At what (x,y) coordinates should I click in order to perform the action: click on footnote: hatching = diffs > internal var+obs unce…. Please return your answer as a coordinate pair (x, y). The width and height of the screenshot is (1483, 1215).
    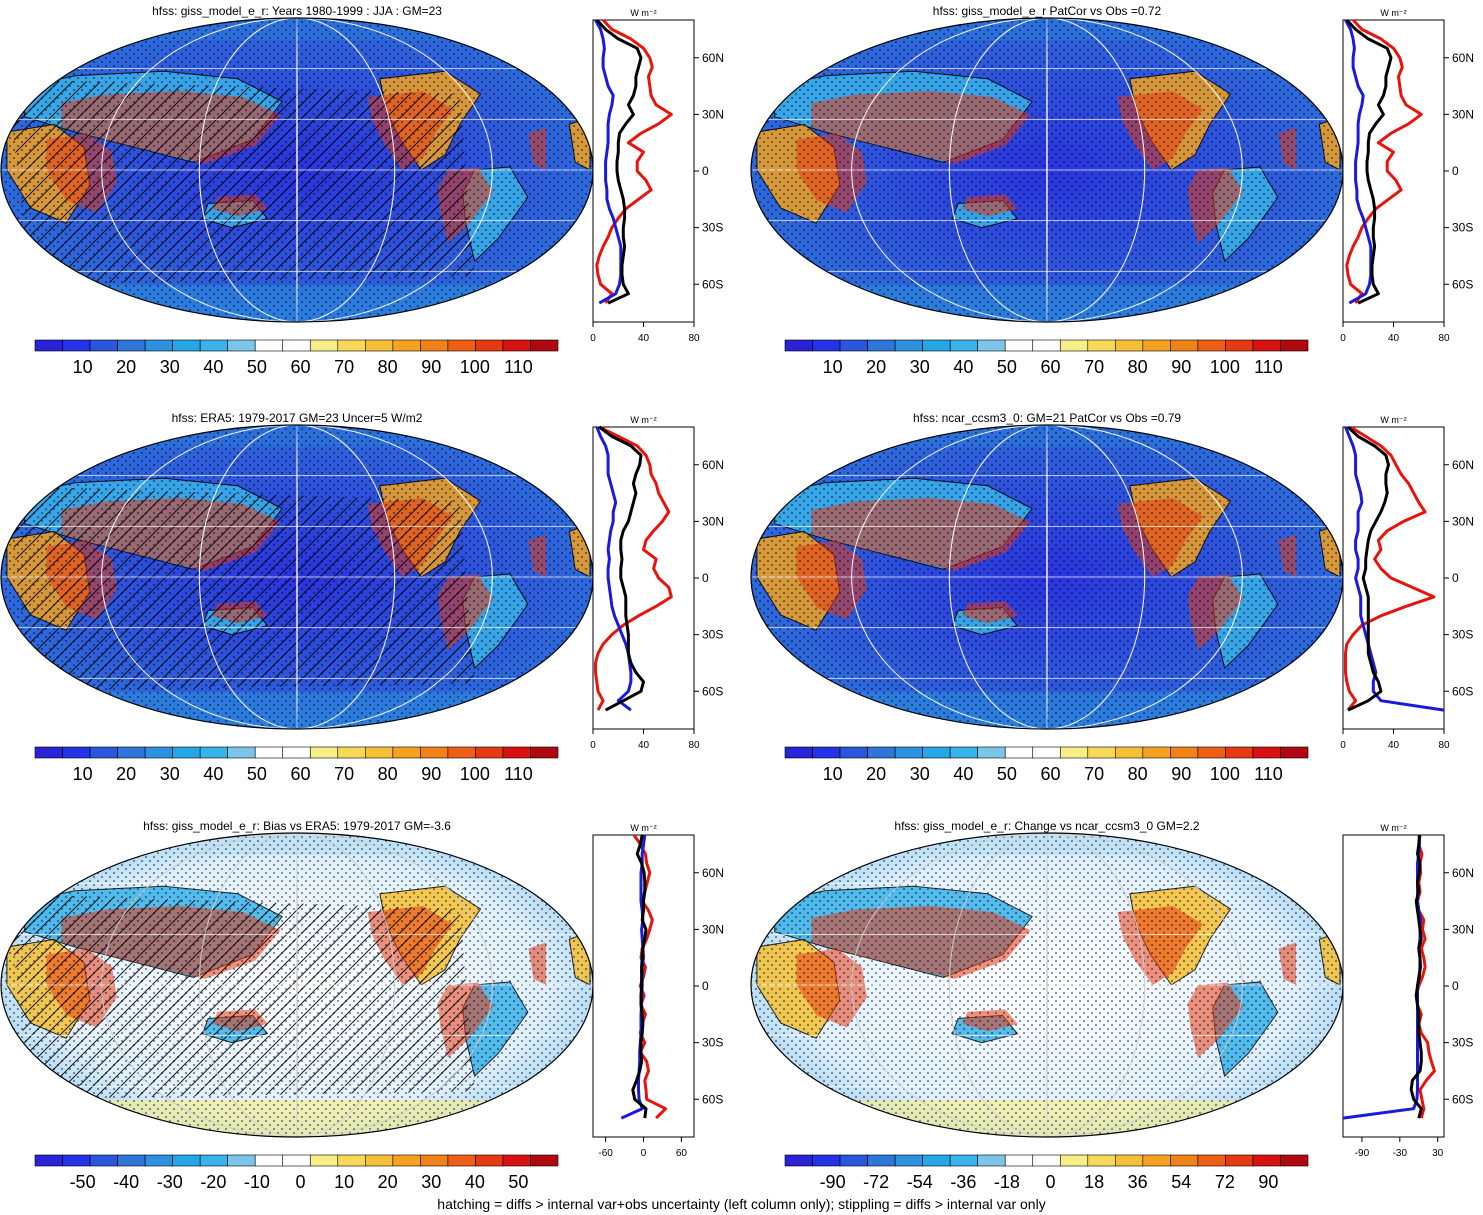
    Looking at the image, I should click on (741, 1204).